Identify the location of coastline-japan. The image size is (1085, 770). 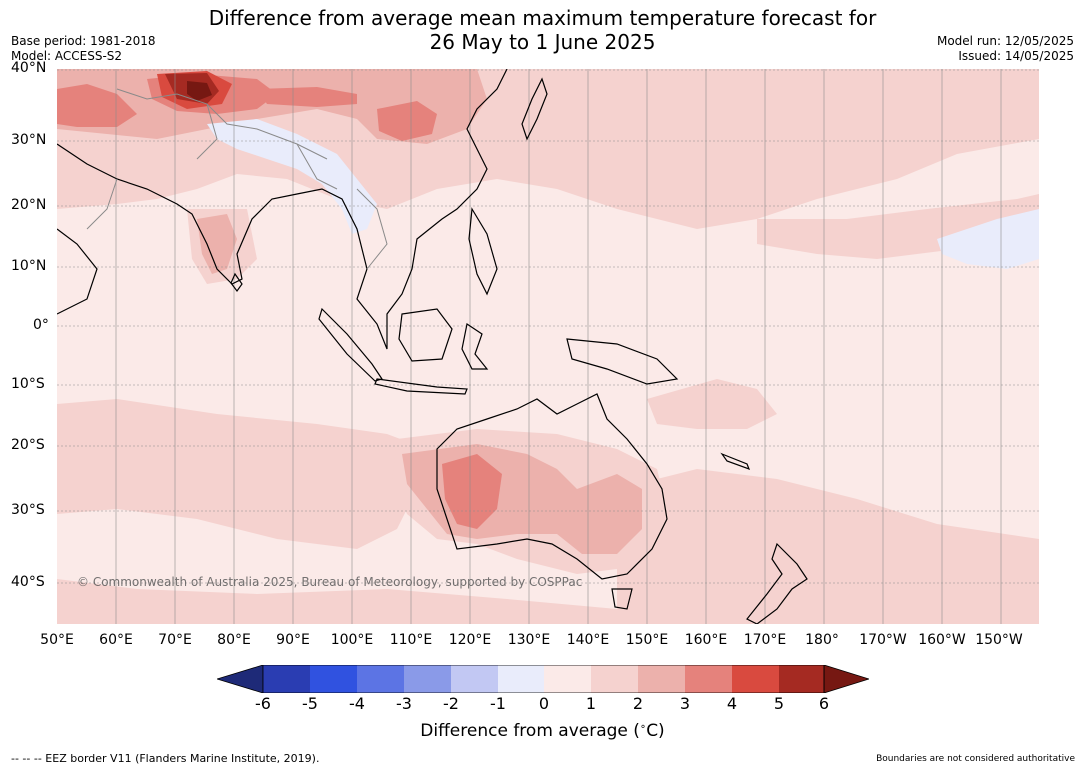
(534, 109).